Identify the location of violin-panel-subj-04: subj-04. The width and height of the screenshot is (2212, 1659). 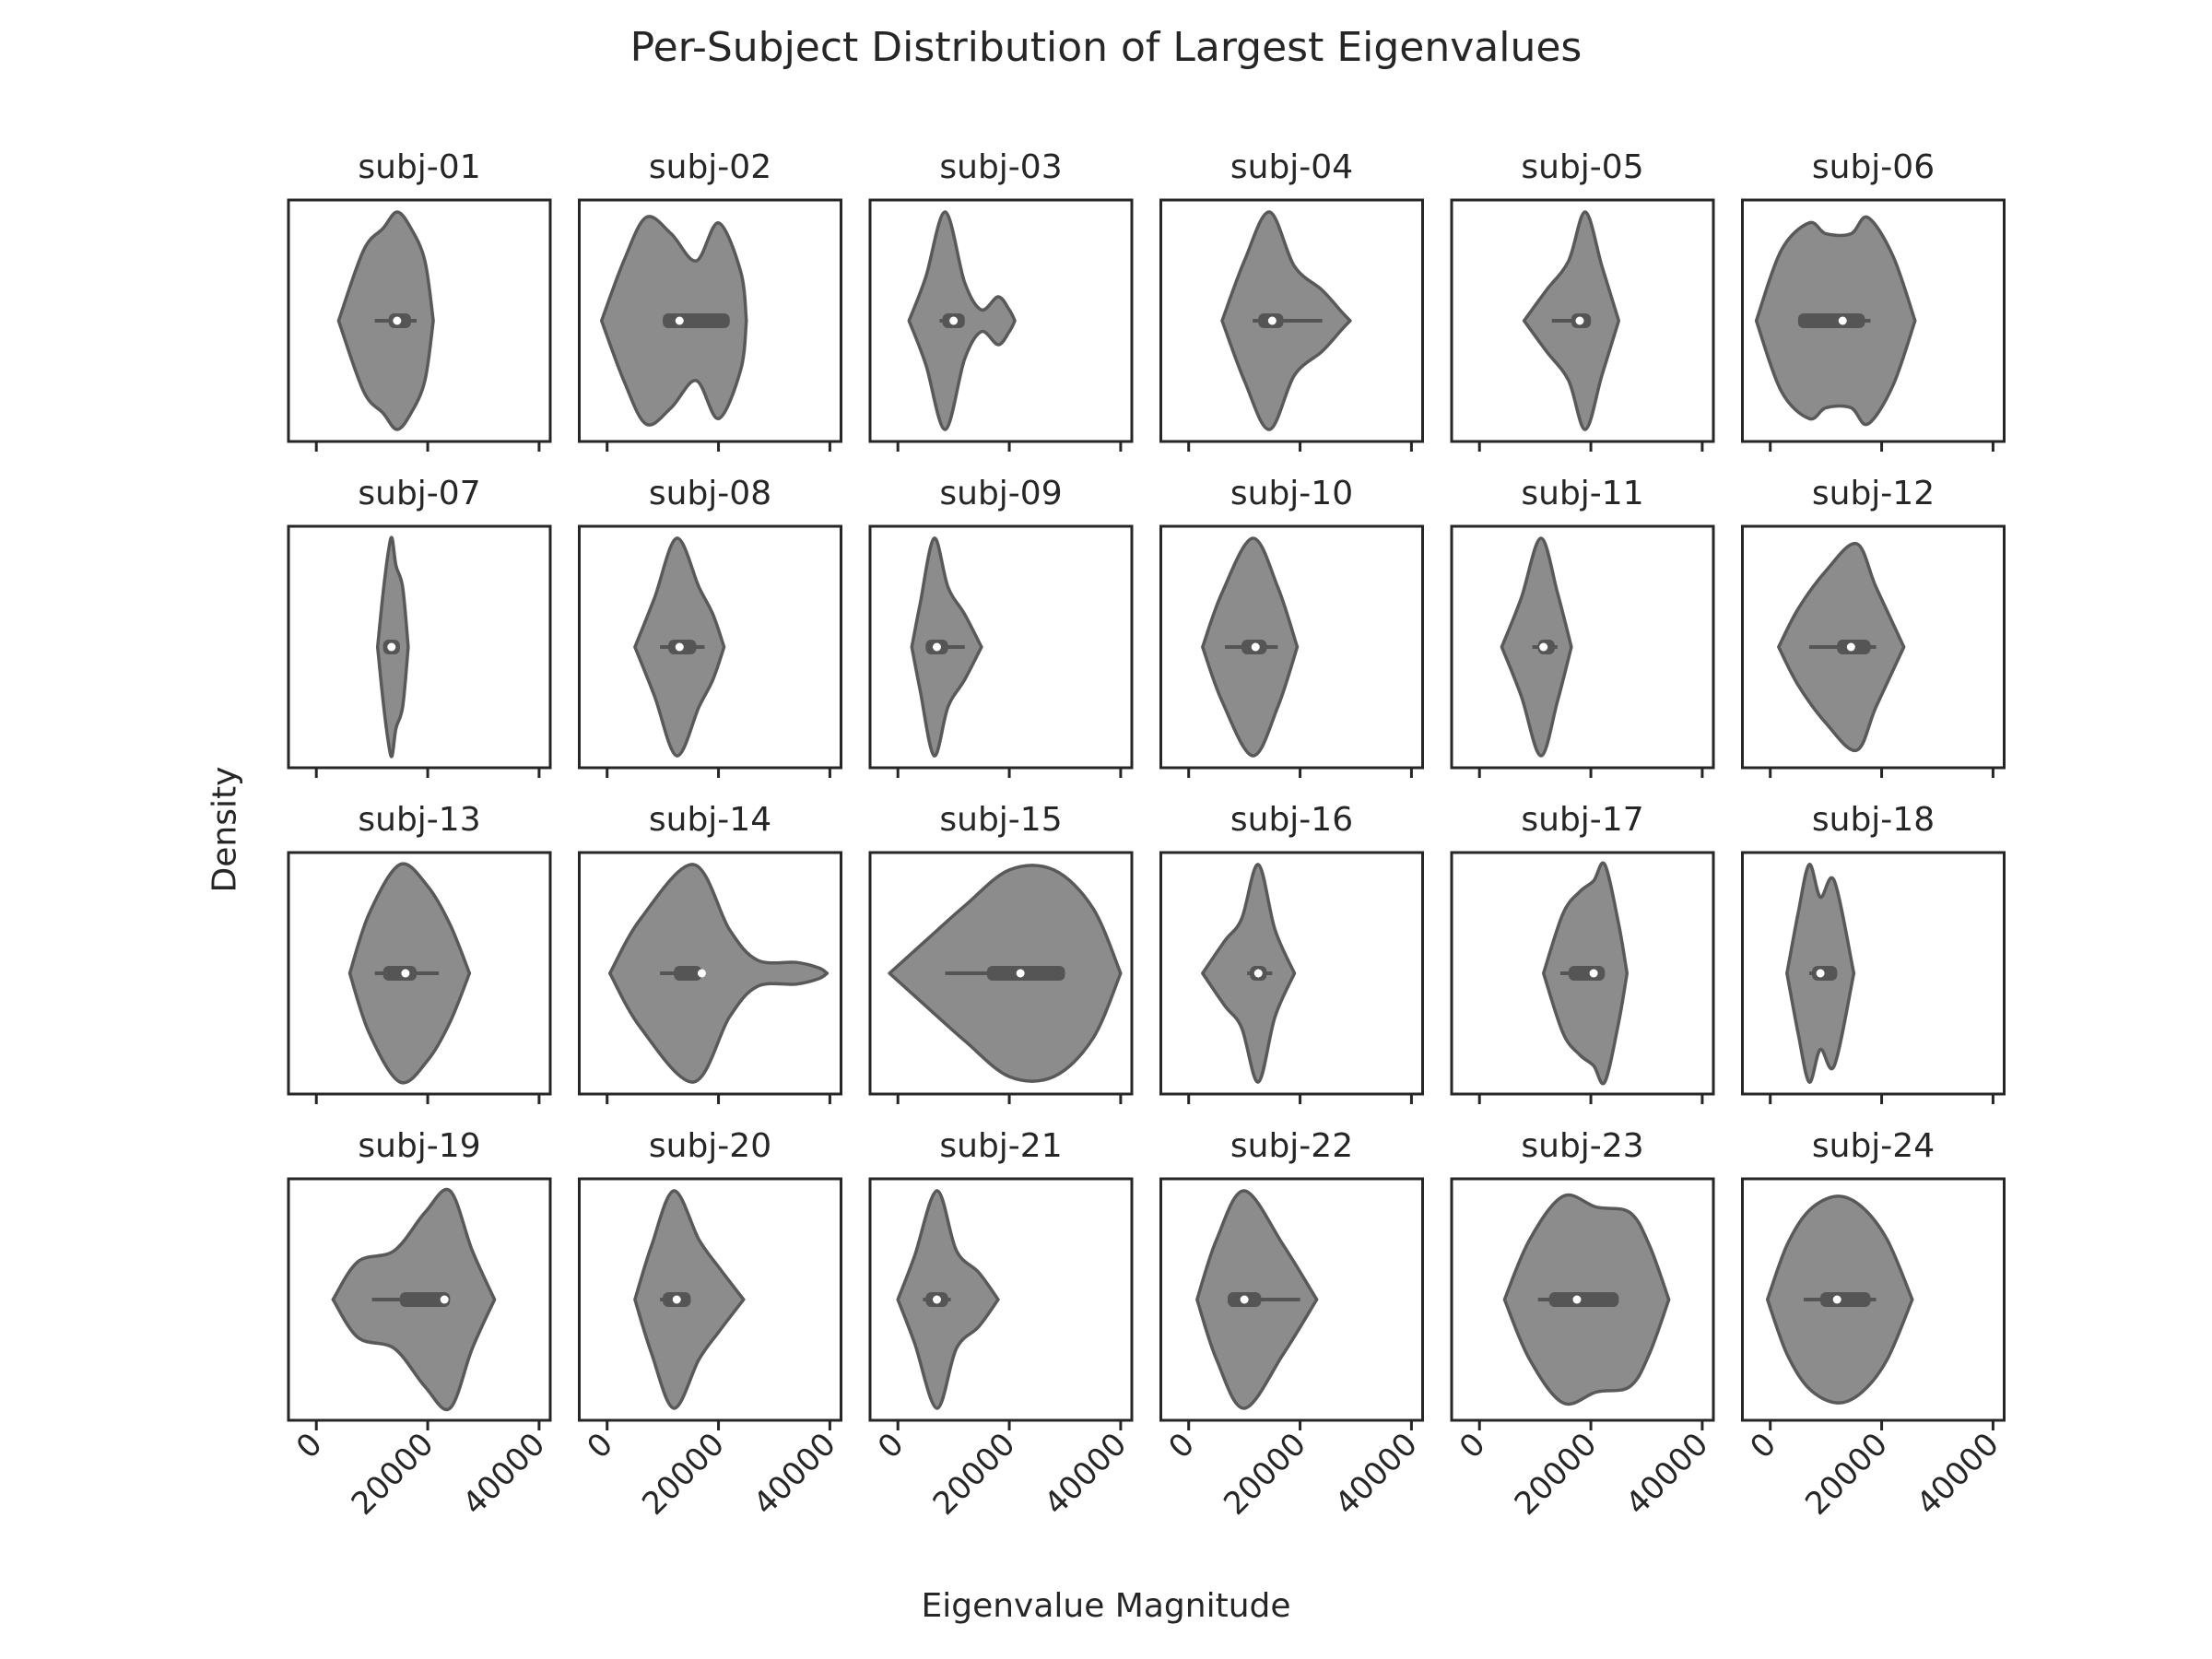
(1291, 300).